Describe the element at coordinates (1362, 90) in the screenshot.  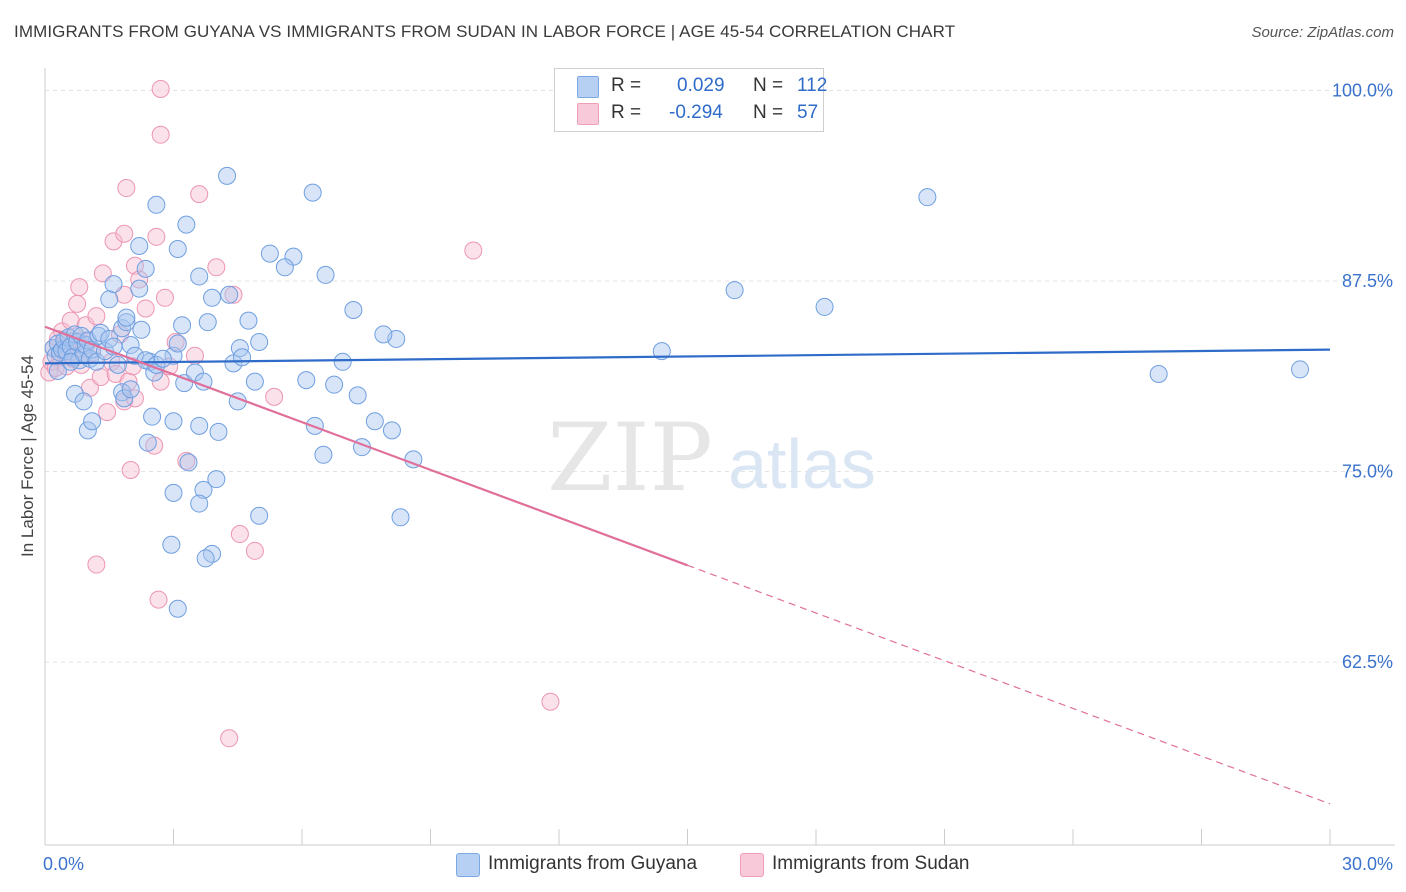
I see `y-tick-label: 100.0%` at that location.